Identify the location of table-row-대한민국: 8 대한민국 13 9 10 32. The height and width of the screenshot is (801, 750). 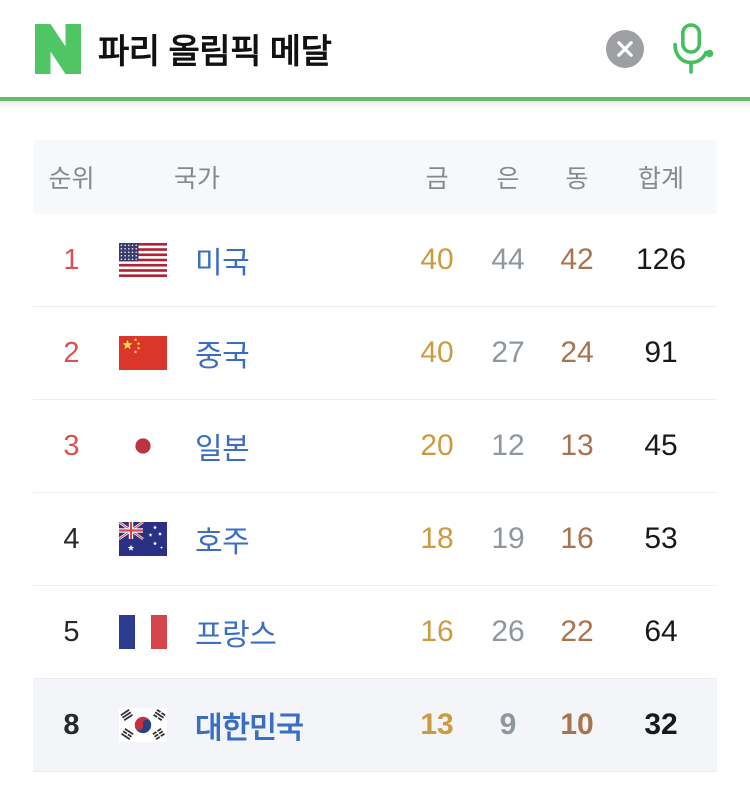
(375, 725).